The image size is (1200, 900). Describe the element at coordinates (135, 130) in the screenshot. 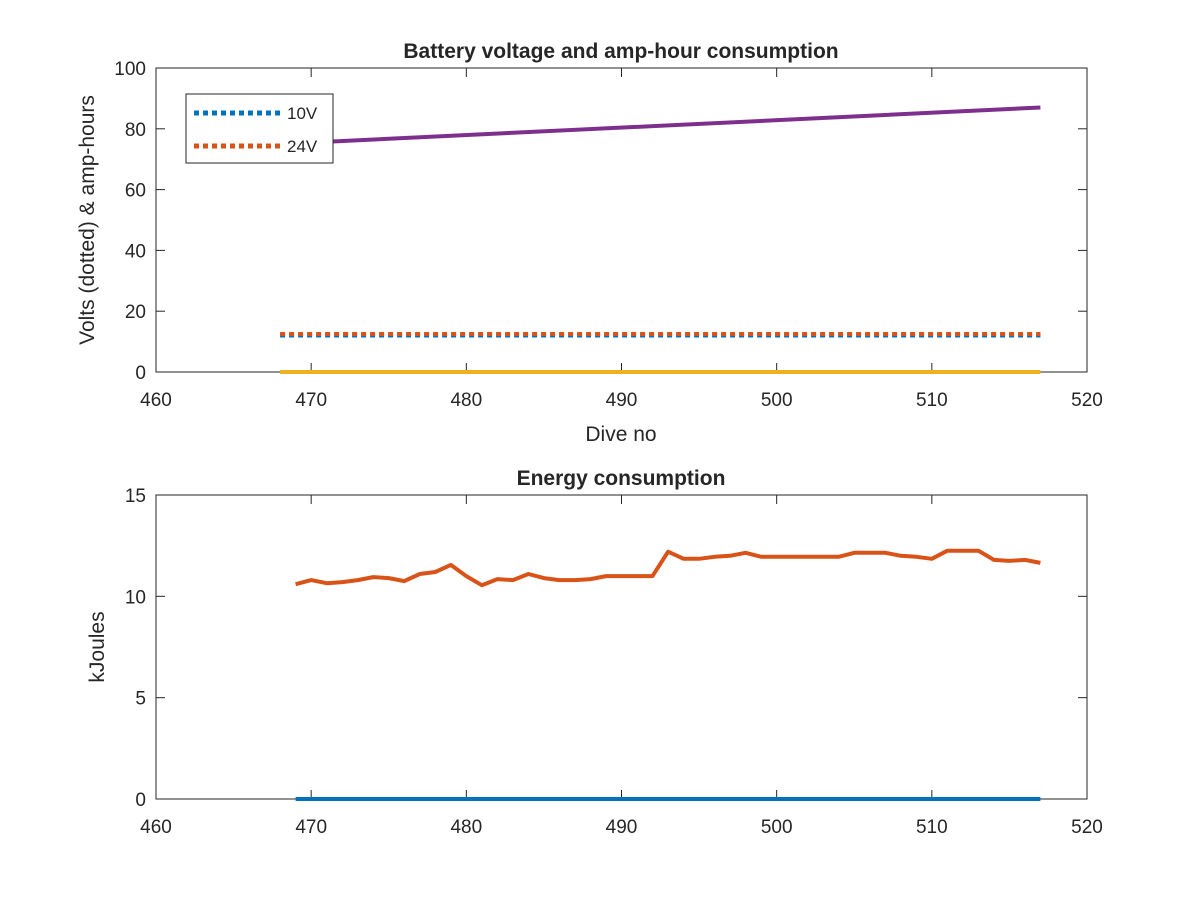

I see `y-tick-label: 80` at that location.